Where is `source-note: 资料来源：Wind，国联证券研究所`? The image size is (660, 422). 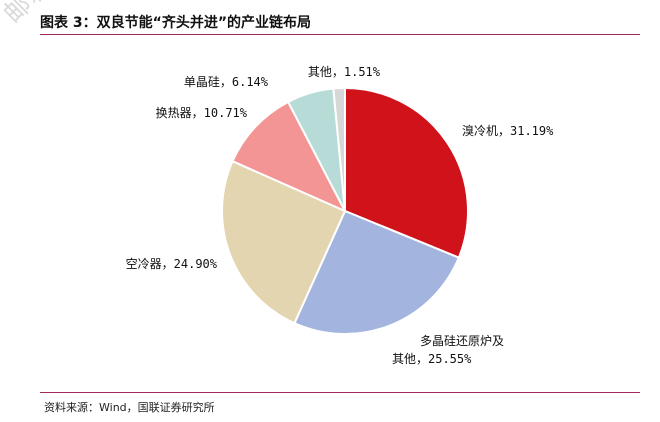 source-note: 资料来源：Wind，国联证券研究所 is located at coordinates (129, 407).